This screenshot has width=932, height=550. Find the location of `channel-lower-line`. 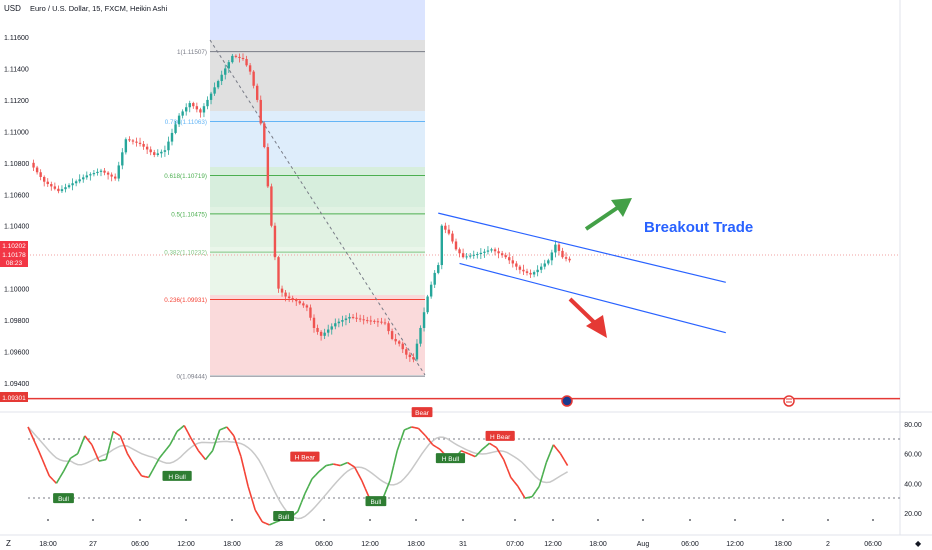

channel-lower-line is located at coordinates (592, 298).